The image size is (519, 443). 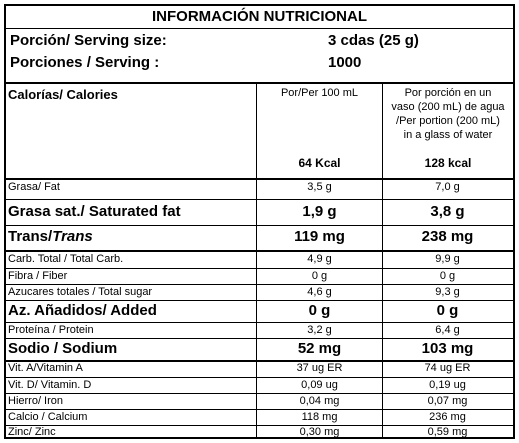 What do you see at coordinates (63, 348) in the screenshot?
I see `nutrient-name: Sodio / Sodium` at bounding box center [63, 348].